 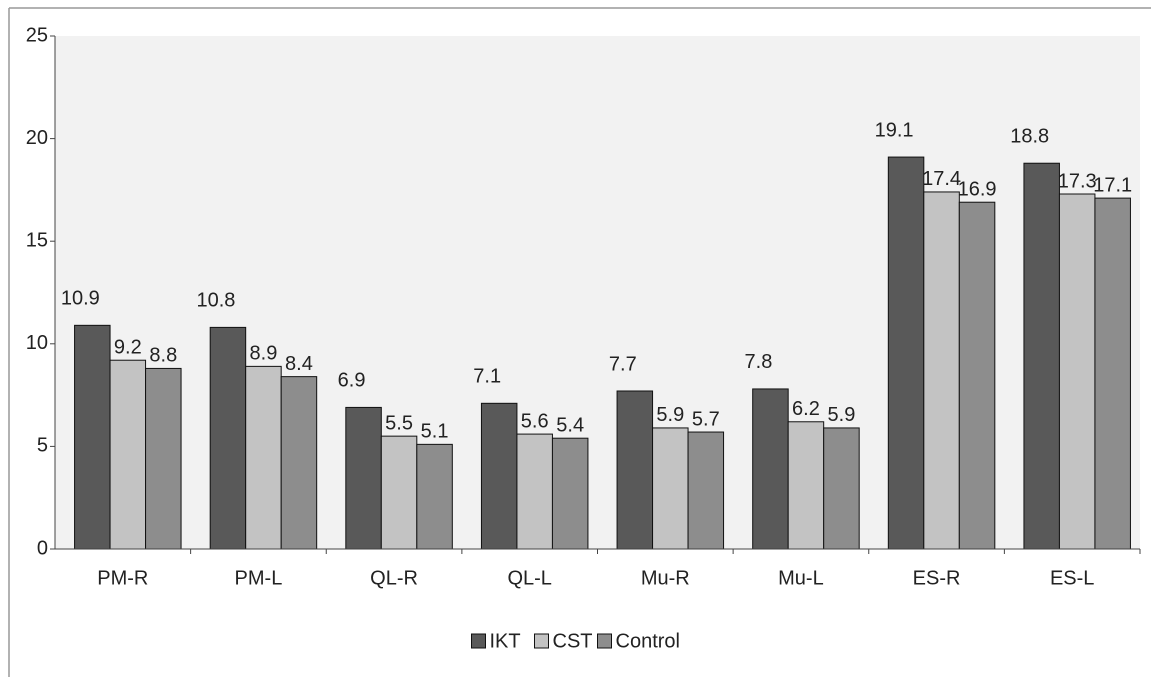 I want to click on x-tick-label: ES-L, so click(x=1072, y=578).